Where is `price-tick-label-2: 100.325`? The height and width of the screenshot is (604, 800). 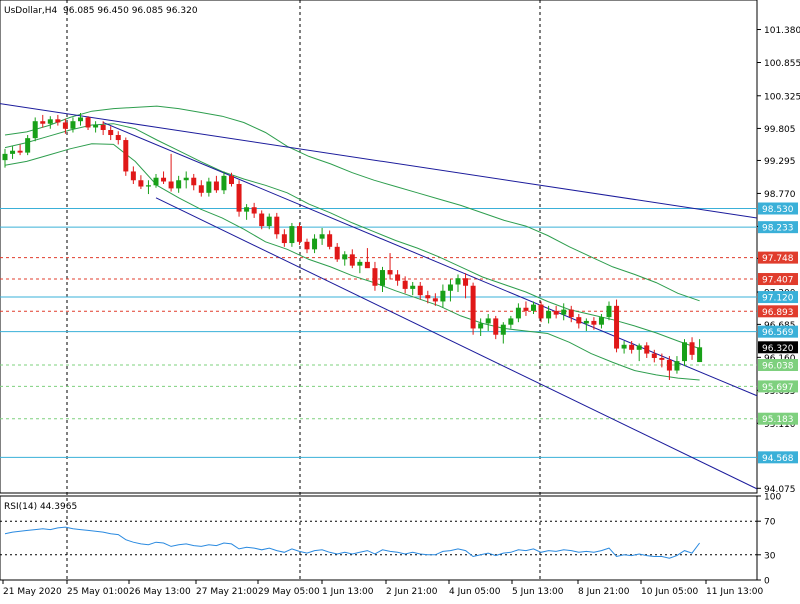 price-tick-label-2: 100.325 is located at coordinates (782, 97).